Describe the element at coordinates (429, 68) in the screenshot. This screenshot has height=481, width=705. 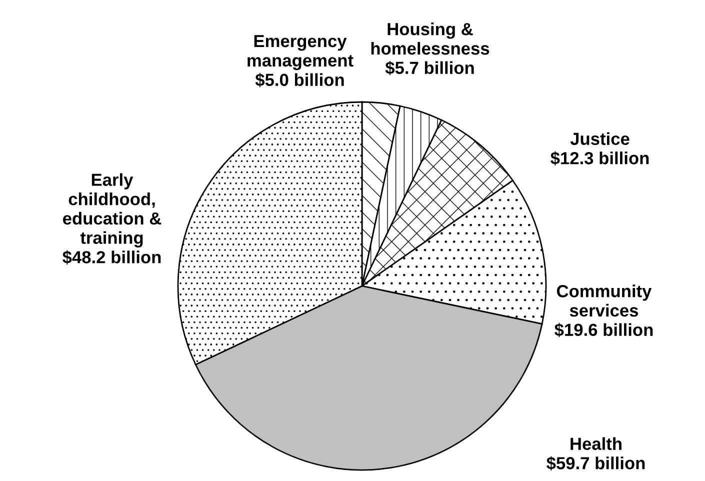
I see `data-label: $5.7 billion` at that location.